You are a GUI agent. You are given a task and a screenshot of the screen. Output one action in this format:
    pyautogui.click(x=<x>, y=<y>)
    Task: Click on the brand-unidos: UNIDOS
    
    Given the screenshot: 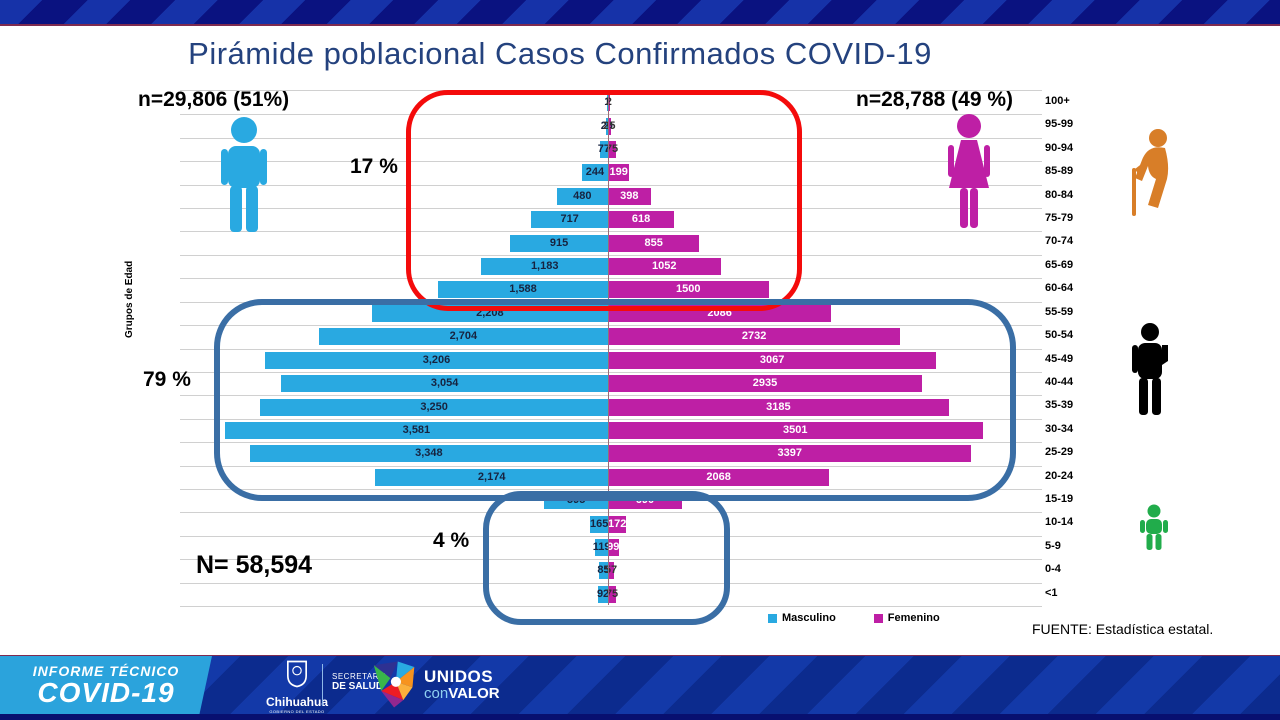 What is the action you would take?
    pyautogui.click(x=459, y=677)
    